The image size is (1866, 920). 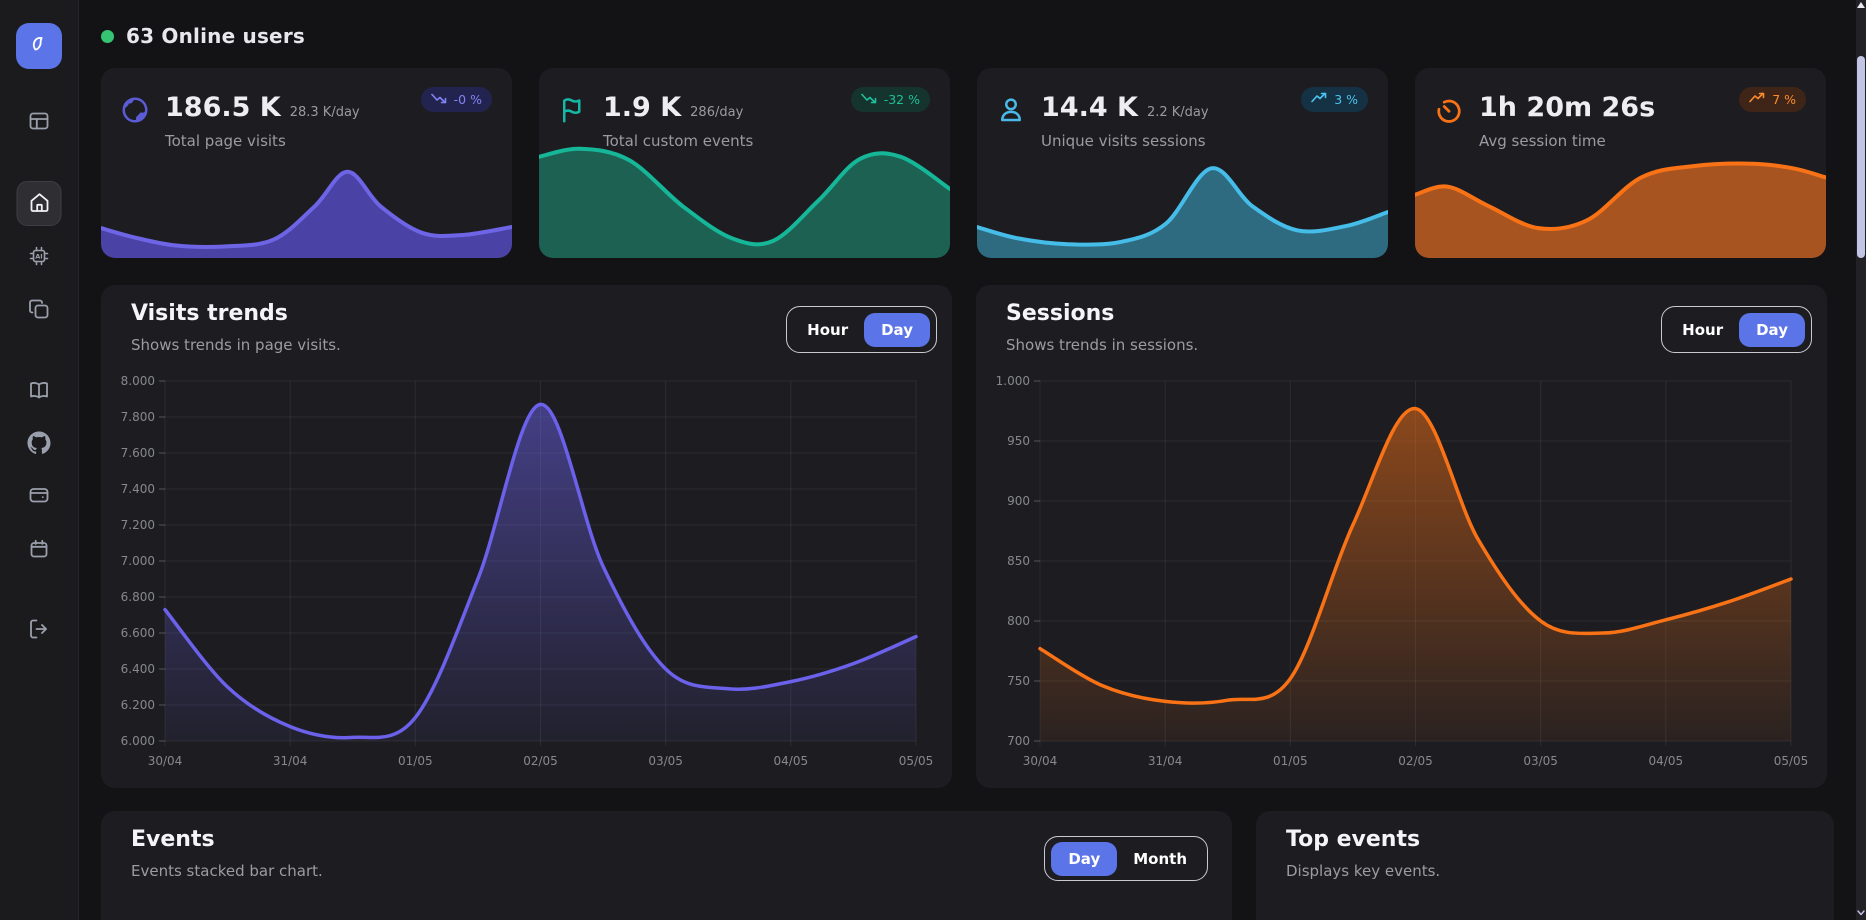 What do you see at coordinates (1545, 865) in the screenshot?
I see `top-events-panel: Top events Displays key events.` at bounding box center [1545, 865].